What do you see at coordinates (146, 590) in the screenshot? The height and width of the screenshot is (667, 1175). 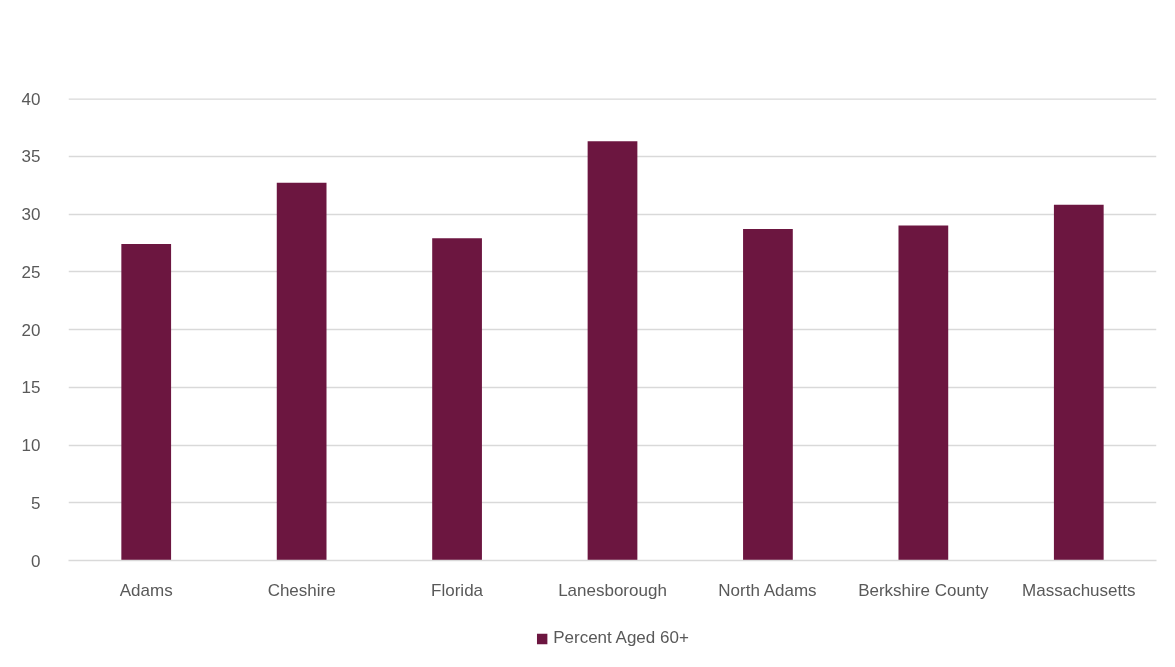 I see `x-tick-label: Adams` at bounding box center [146, 590].